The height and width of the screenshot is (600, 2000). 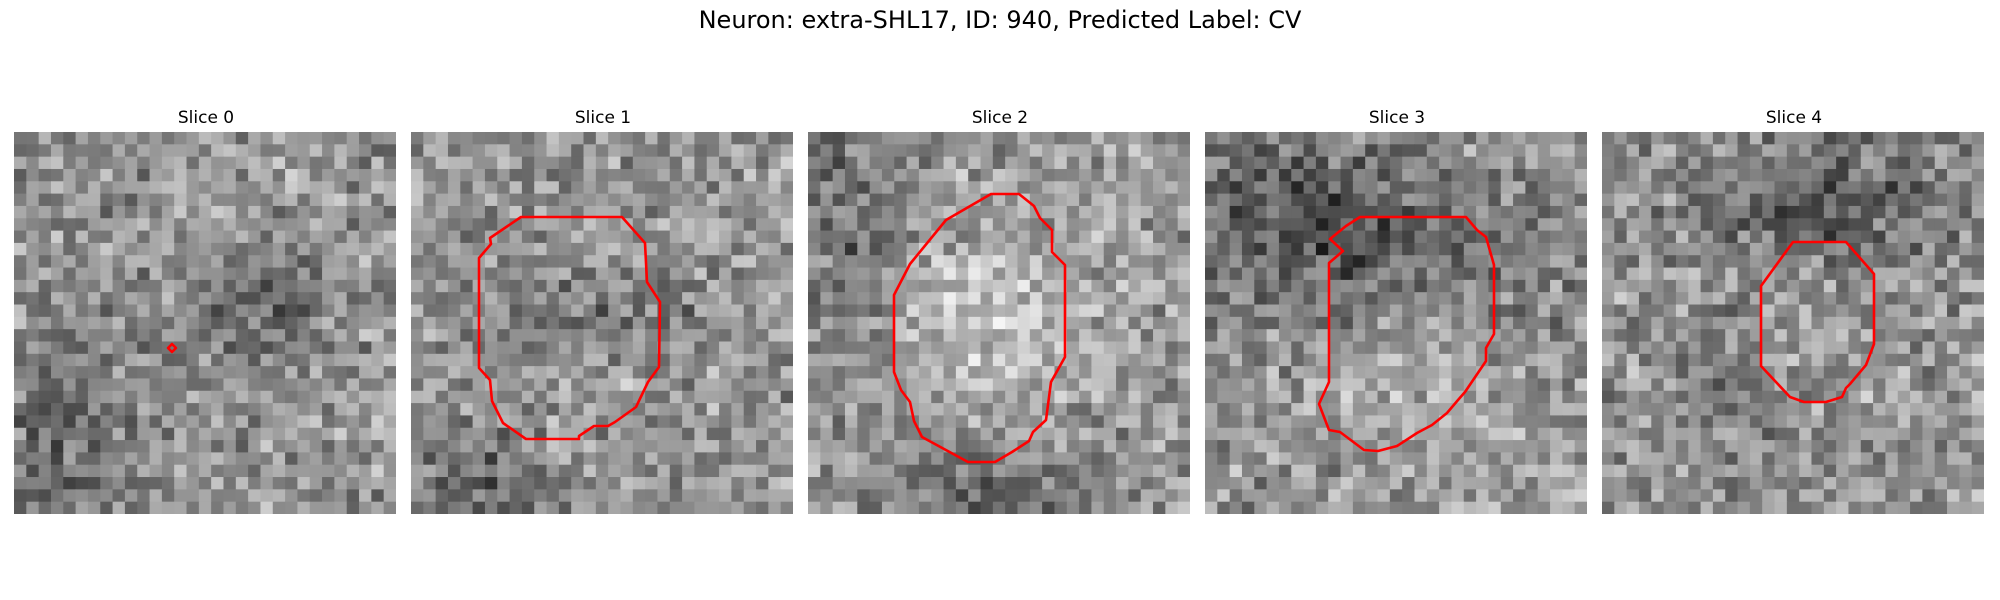 I want to click on slice-title: Slice 4, so click(x=1794, y=118).